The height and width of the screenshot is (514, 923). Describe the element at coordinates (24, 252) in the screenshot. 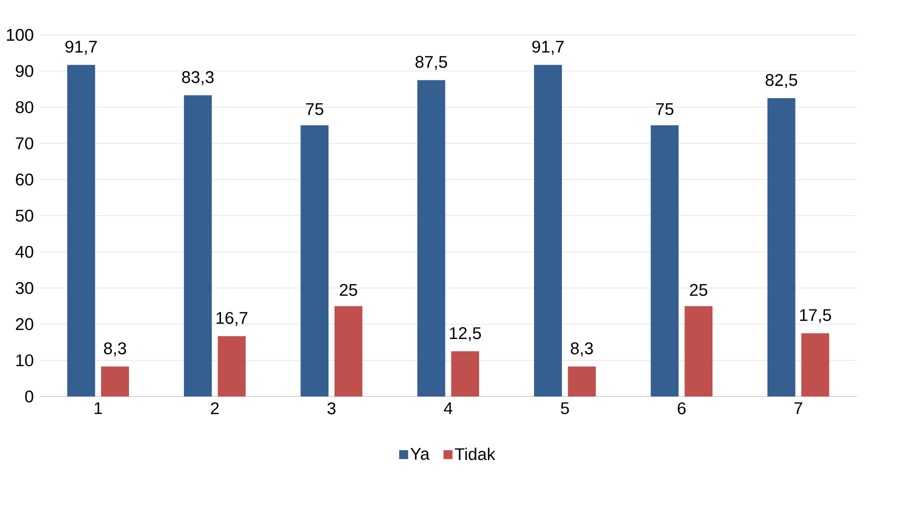

I see `y-tick-label: 40` at that location.